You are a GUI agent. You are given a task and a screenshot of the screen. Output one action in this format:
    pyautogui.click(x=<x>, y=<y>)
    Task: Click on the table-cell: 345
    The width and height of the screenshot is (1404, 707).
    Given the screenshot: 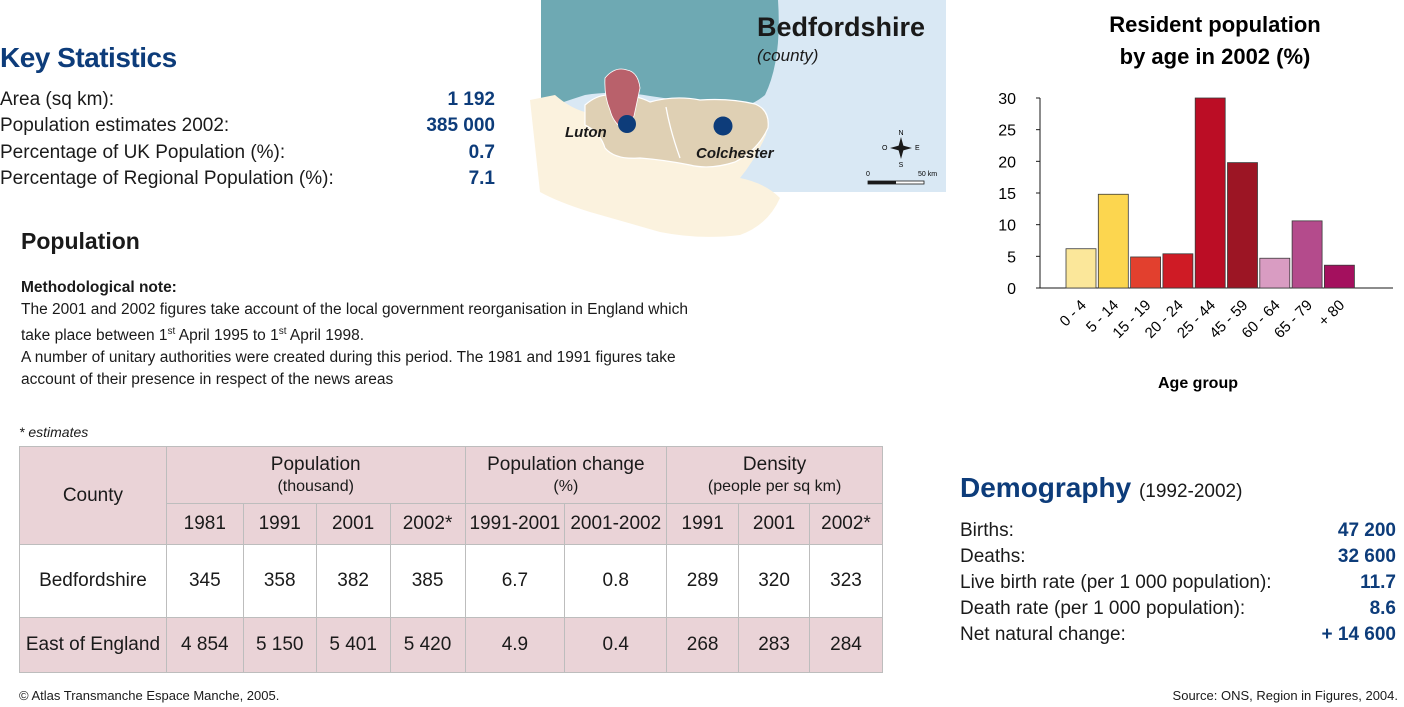 What is the action you would take?
    pyautogui.click(x=204, y=581)
    